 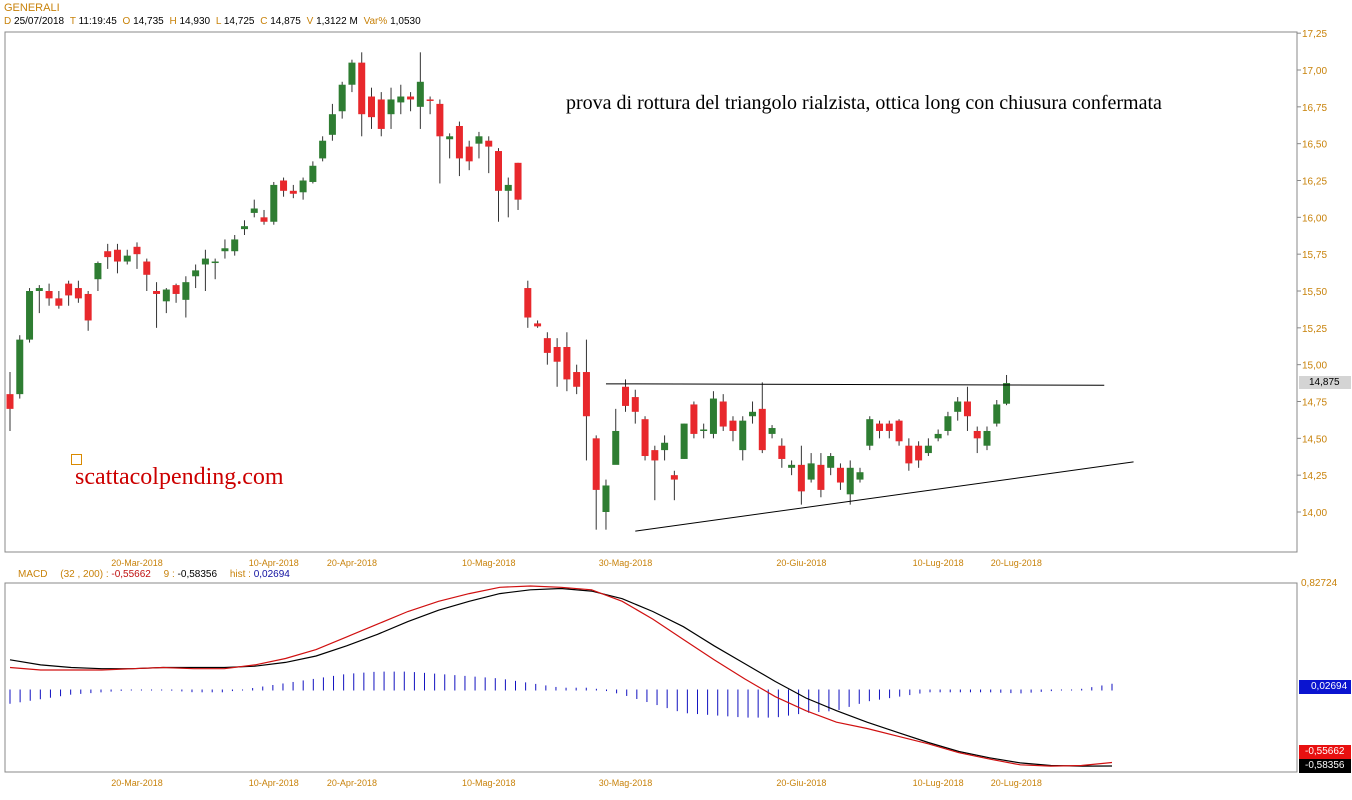 What do you see at coordinates (148, 21) in the screenshot?
I see `quote-open: 14,735` at bounding box center [148, 21].